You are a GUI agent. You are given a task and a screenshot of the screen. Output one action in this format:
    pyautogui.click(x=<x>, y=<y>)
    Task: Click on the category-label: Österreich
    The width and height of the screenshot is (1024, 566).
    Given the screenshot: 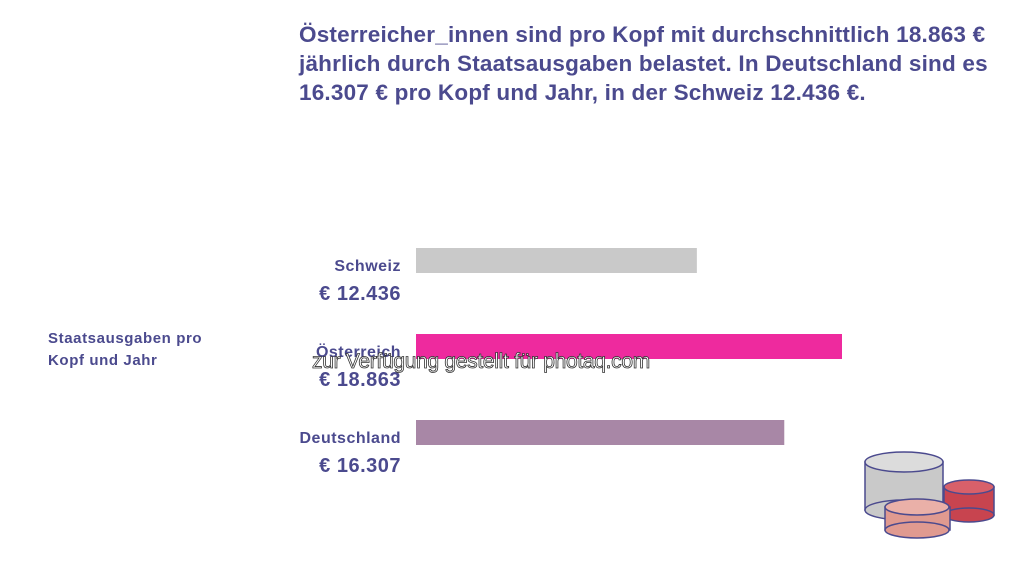 What is the action you would take?
    pyautogui.click(x=358, y=352)
    